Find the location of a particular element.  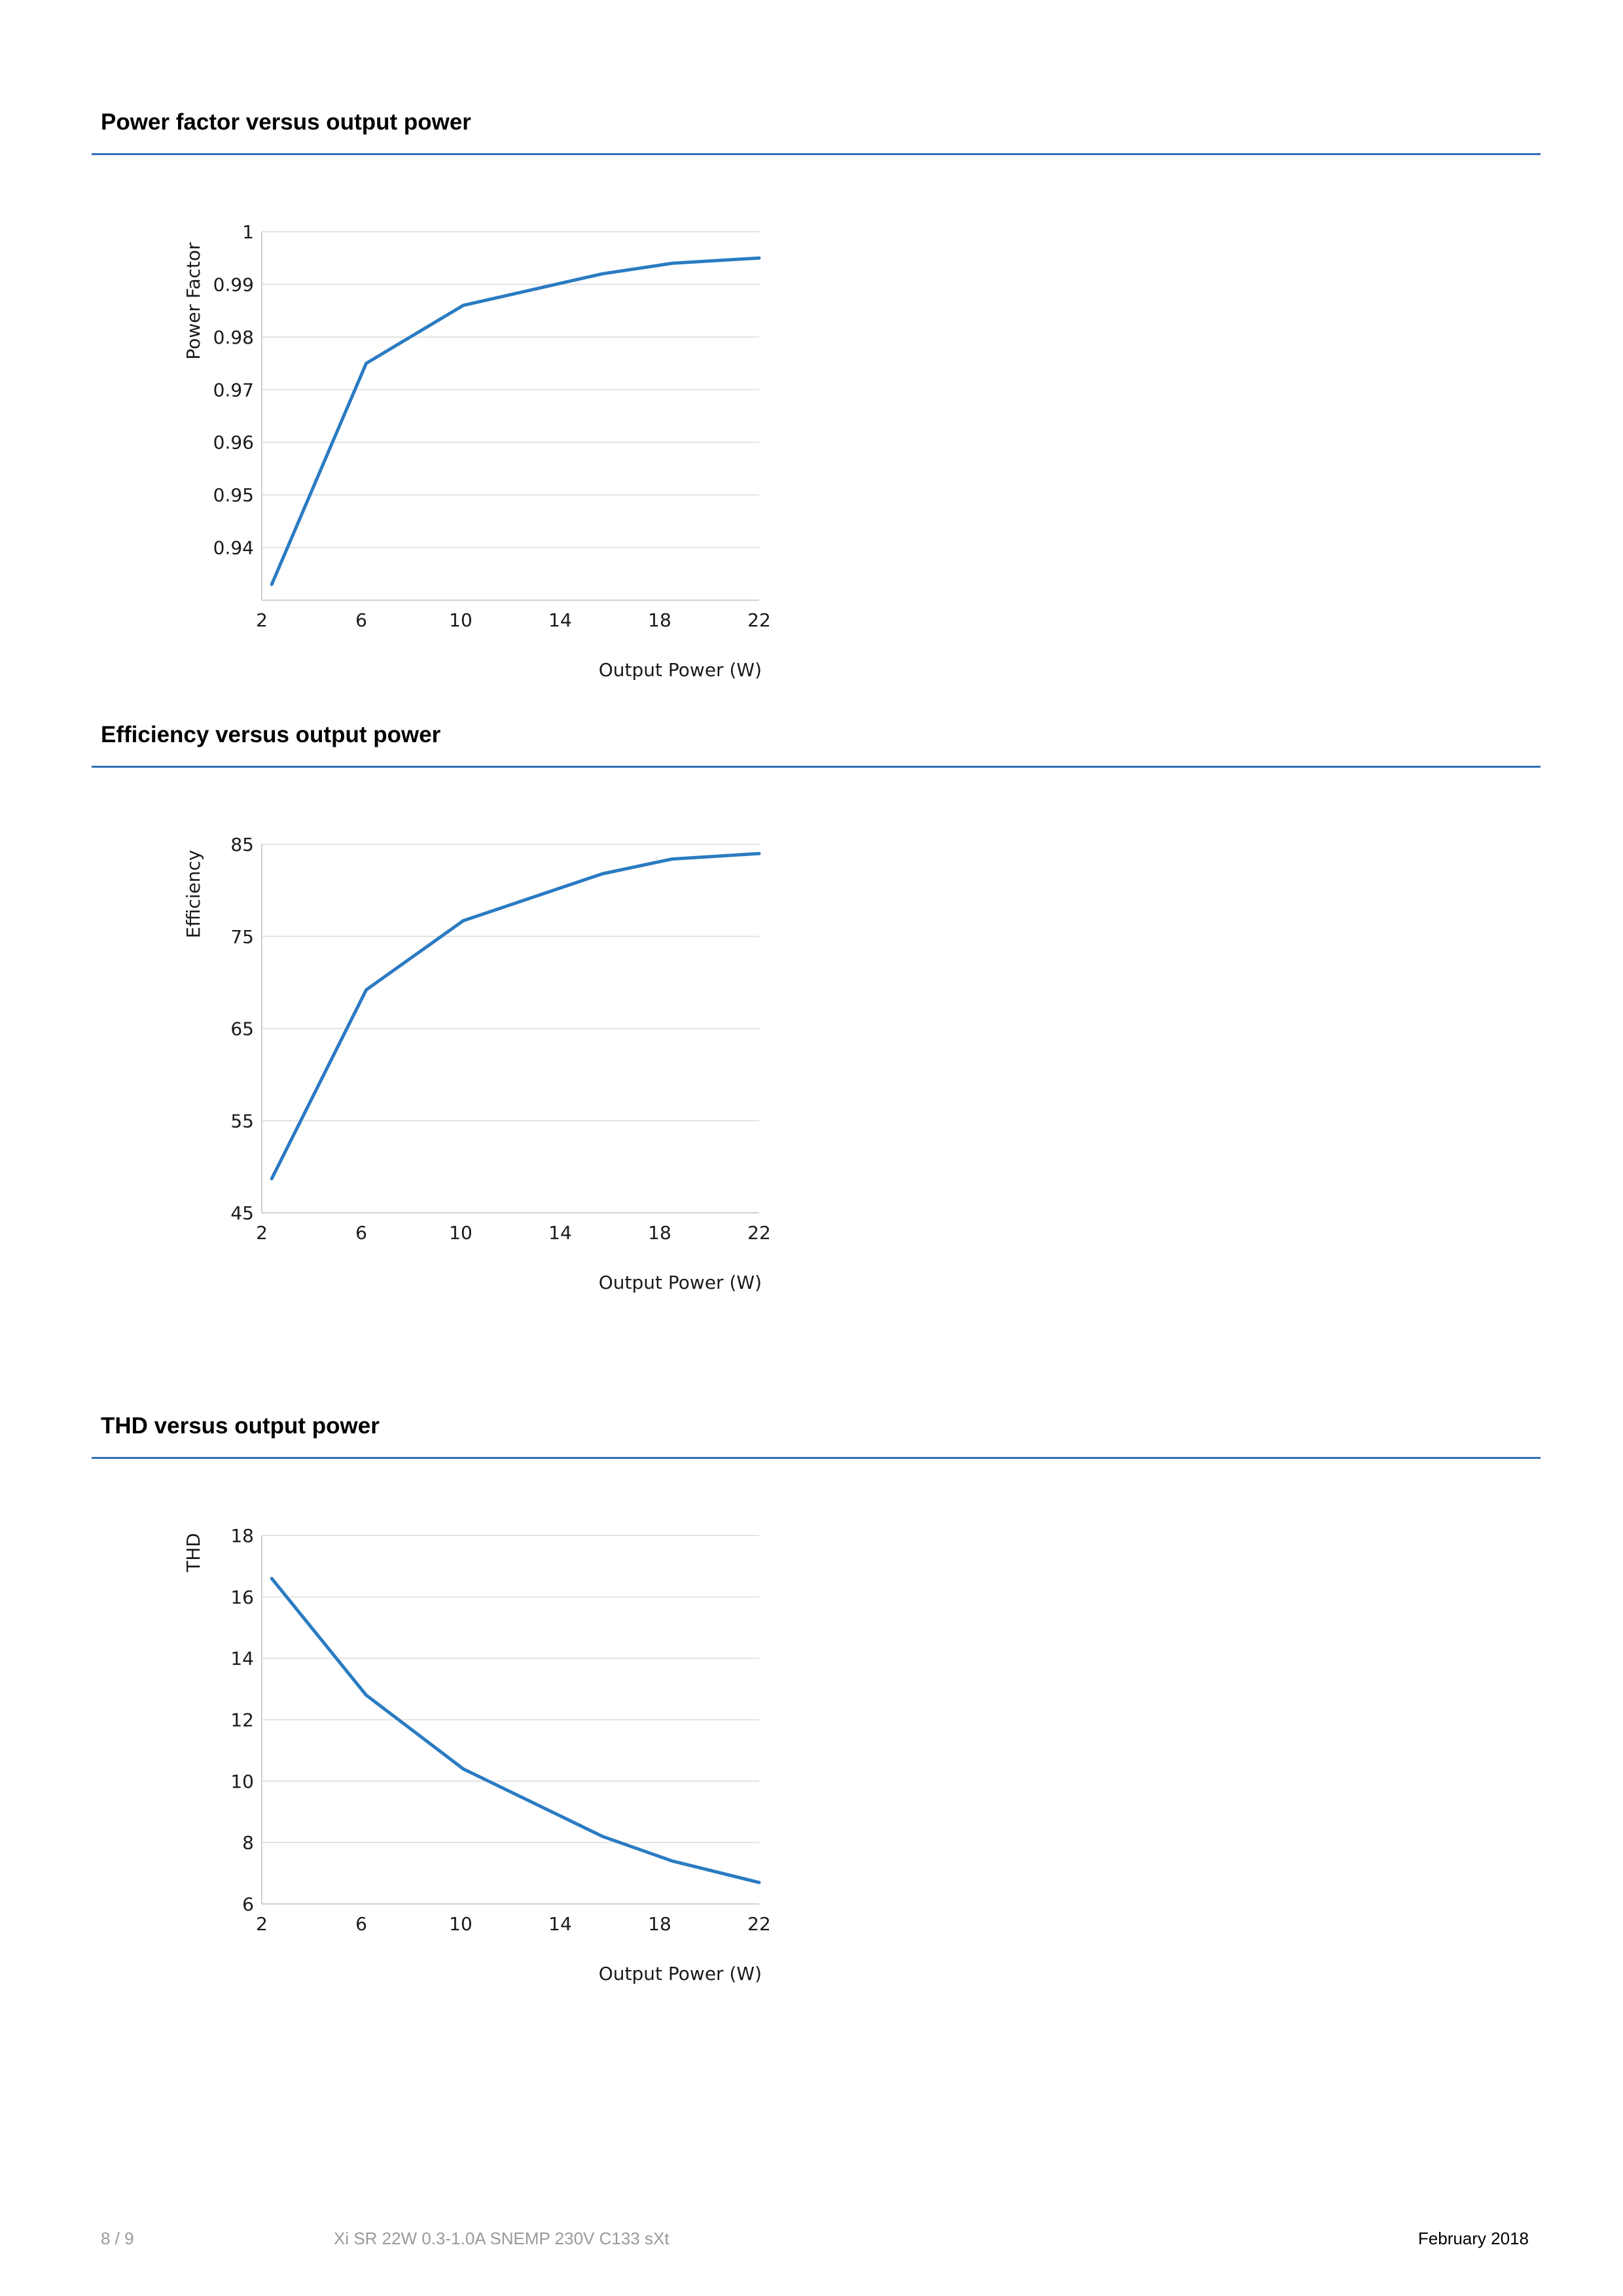

y-tick-label: 14 is located at coordinates (242, 1659).